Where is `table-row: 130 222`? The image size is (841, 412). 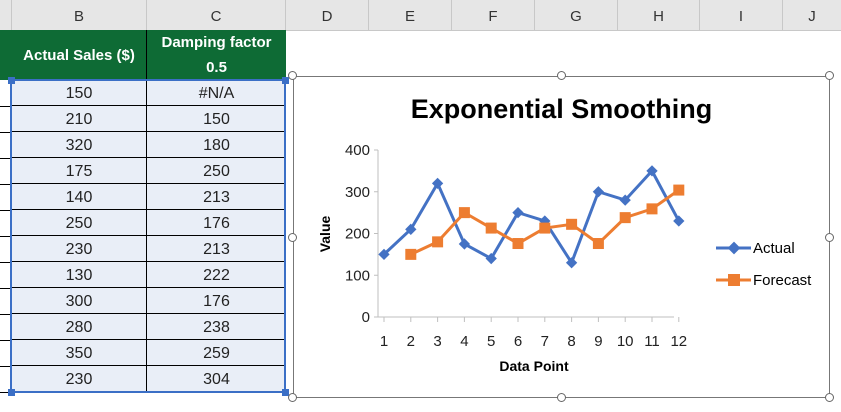
table-row: 130 222 is located at coordinates (149, 275).